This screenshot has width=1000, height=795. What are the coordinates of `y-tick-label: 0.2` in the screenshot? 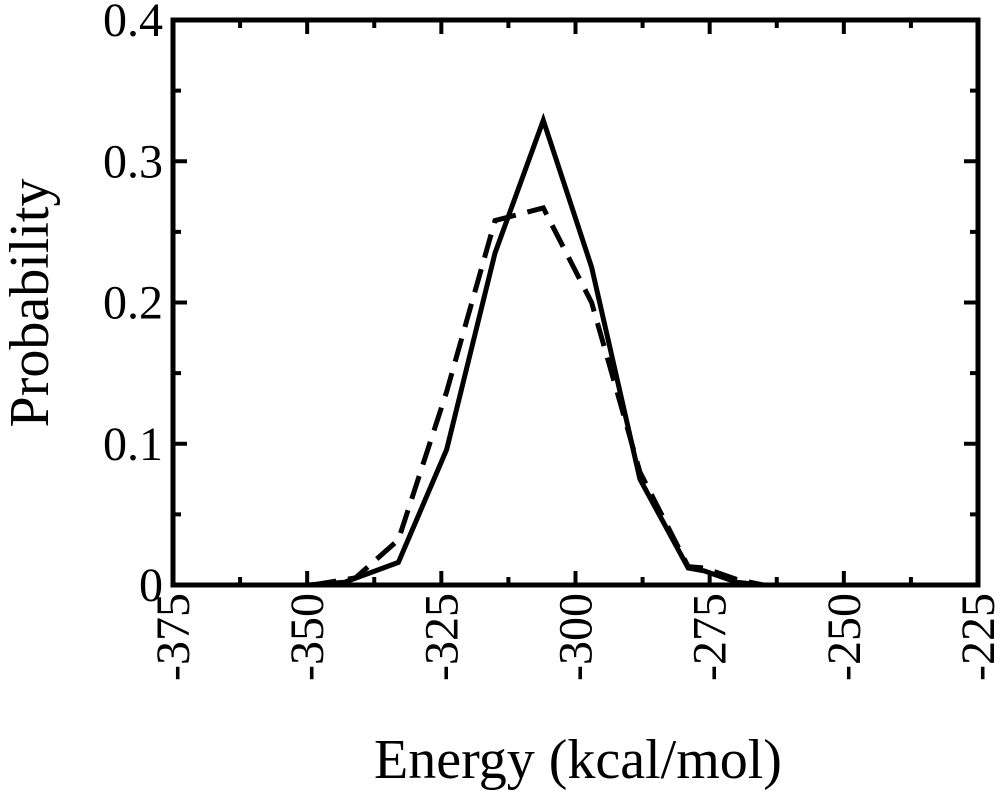 It's located at (133, 303).